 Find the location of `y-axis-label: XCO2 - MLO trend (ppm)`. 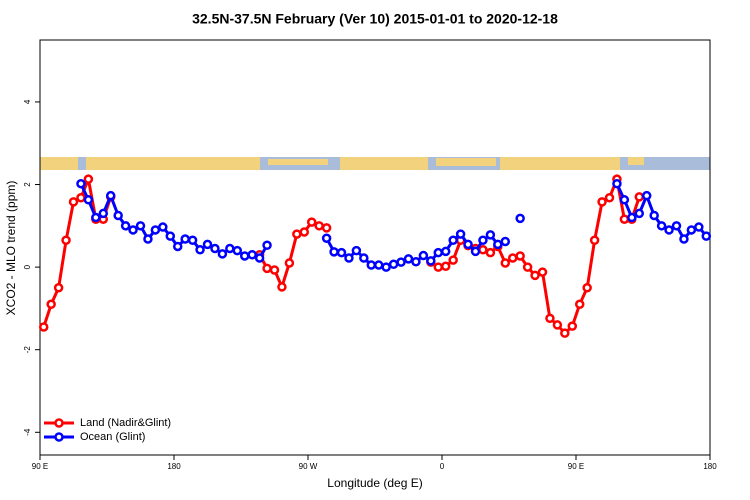

y-axis-label: XCO2 - MLO trend (ppm) is located at coordinates (11, 248).